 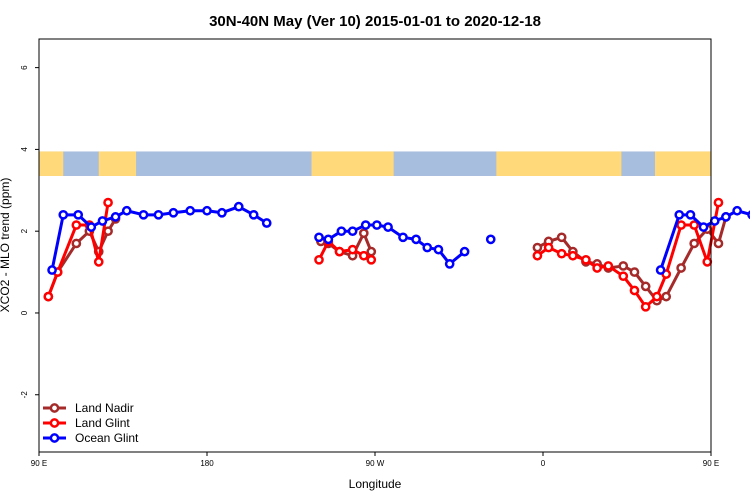 I want to click on series-line-land-glint, so click(x=628, y=255).